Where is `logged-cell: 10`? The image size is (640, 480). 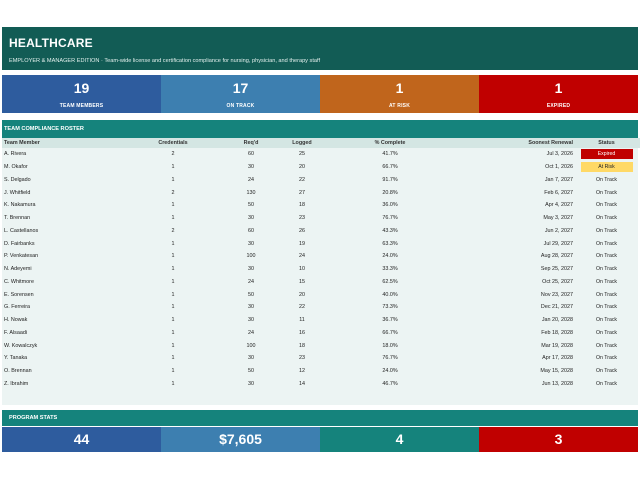 logged-cell: 10 is located at coordinates (302, 269).